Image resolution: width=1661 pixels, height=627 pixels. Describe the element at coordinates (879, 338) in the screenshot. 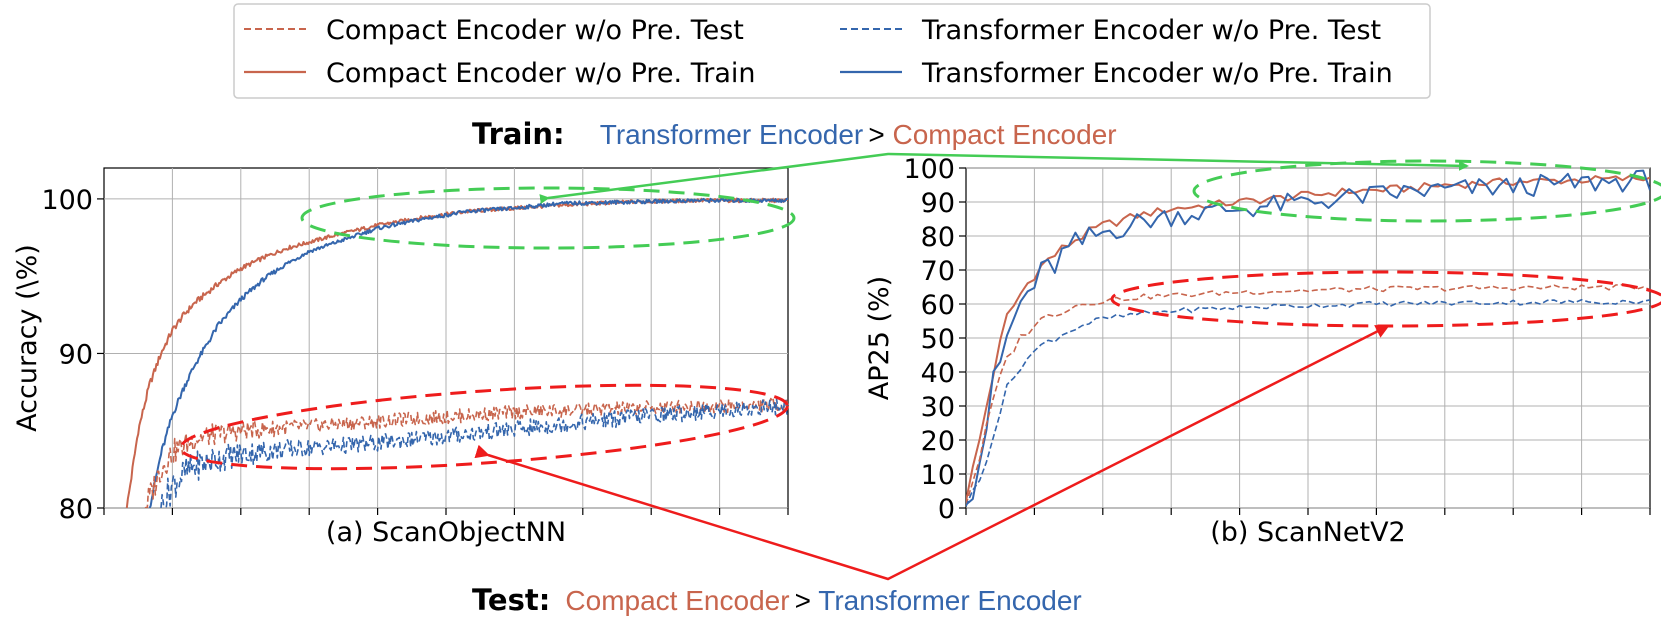

I see `panel-b-y-label: AP25 (%)` at that location.